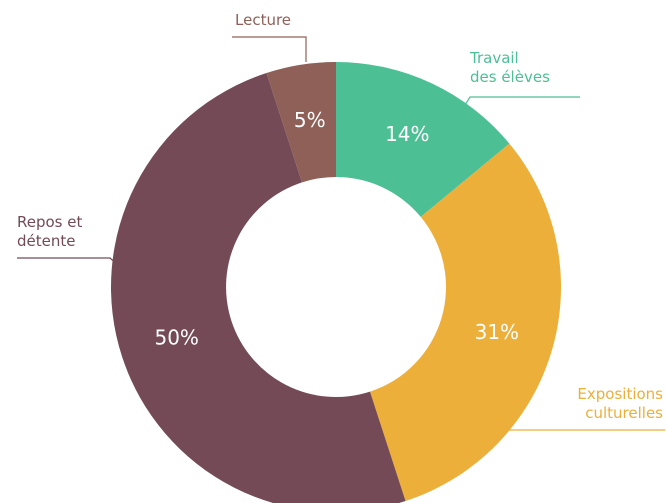 Image resolution: width=667 pixels, height=503 pixels. Describe the element at coordinates (176, 337) in the screenshot. I see `value-label: 50%` at that location.